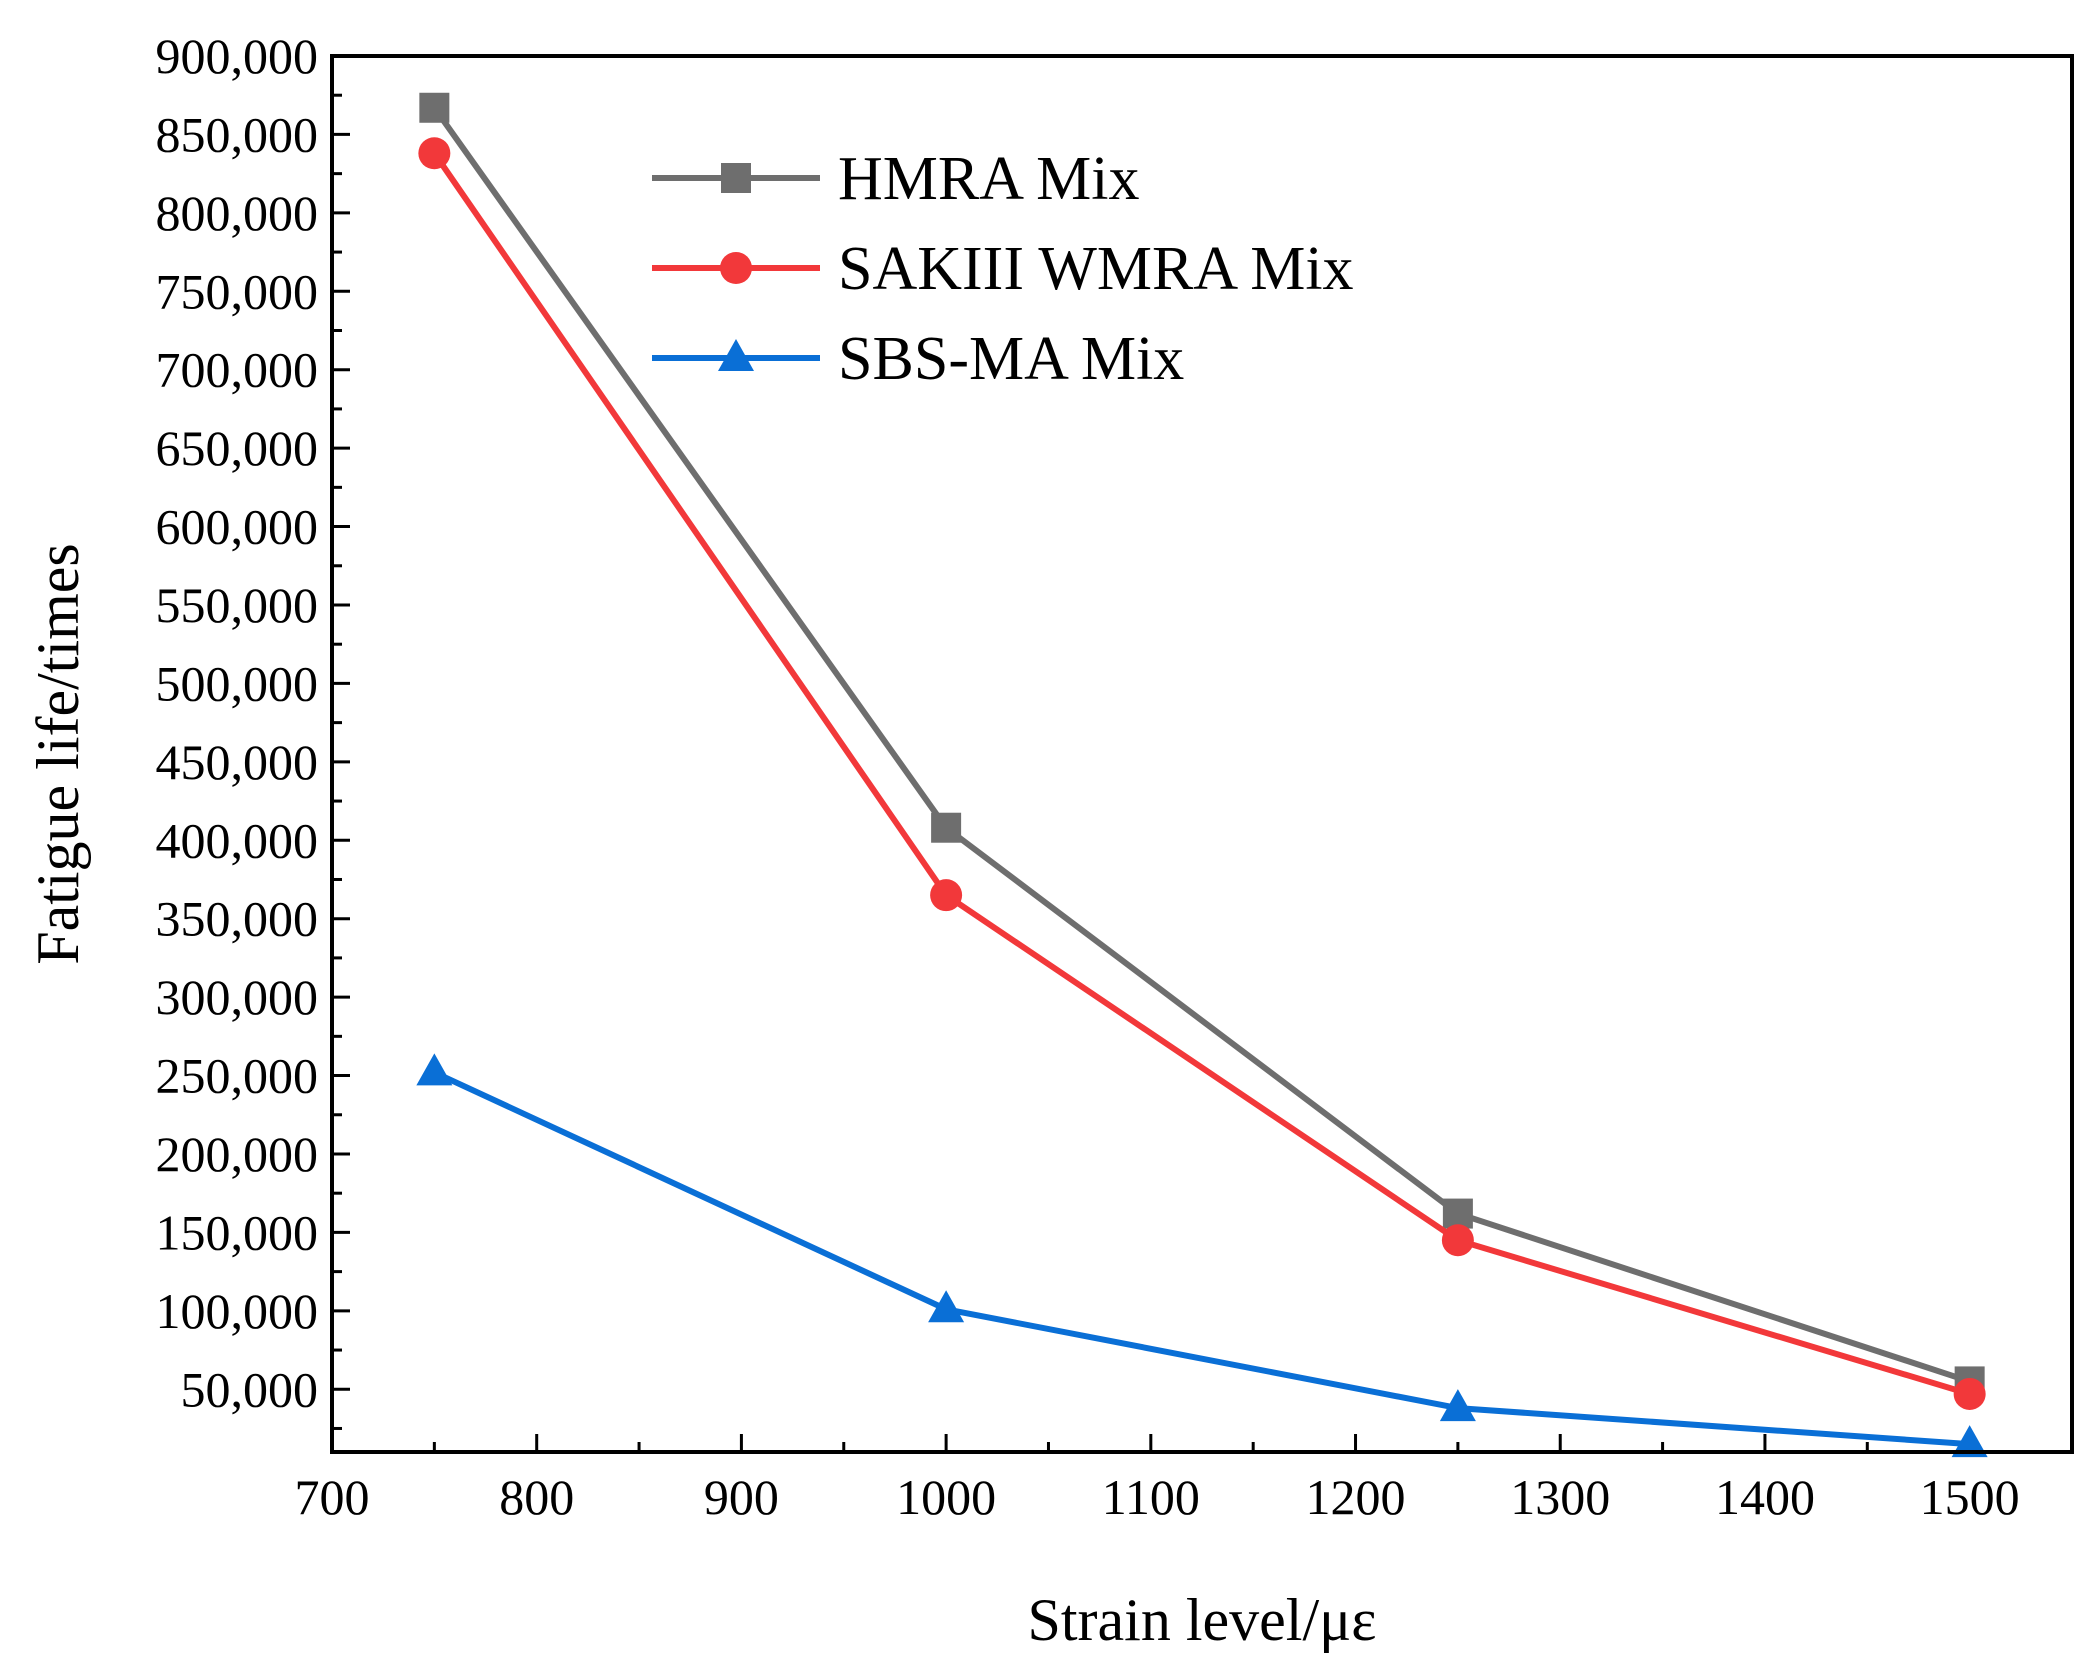 The height and width of the screenshot is (1670, 2095). What do you see at coordinates (1560, 1497) in the screenshot?
I see `x-tick-label: 1300` at bounding box center [1560, 1497].